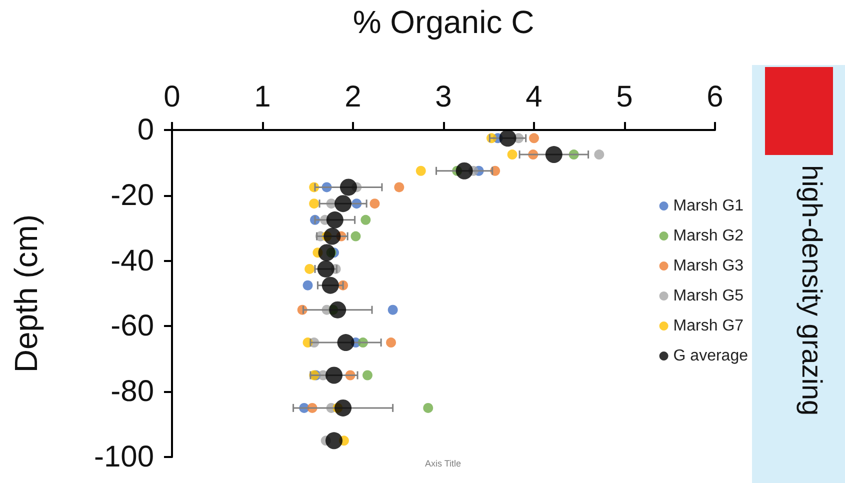  What do you see at coordinates (353, 97) in the screenshot?
I see `x-tick-label: 2` at bounding box center [353, 97].